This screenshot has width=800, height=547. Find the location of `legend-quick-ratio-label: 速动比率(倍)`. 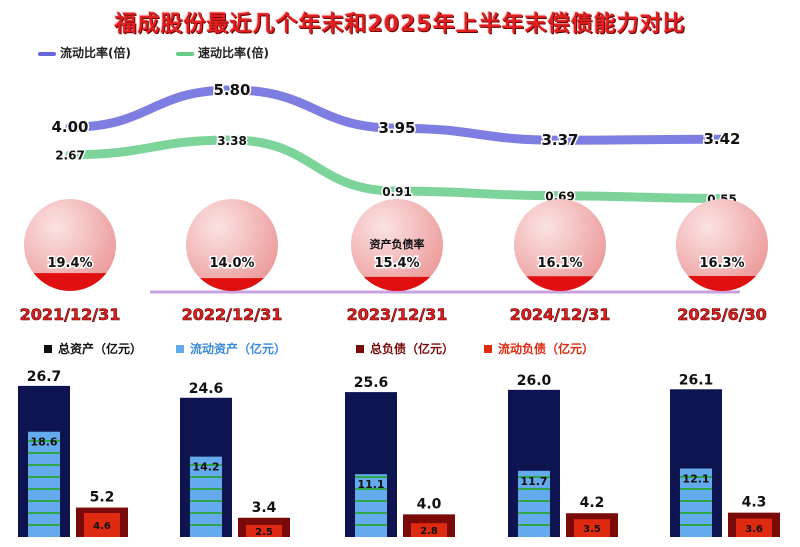

legend-quick-ratio-label: 速动比率(倍) is located at coordinates (233, 53).